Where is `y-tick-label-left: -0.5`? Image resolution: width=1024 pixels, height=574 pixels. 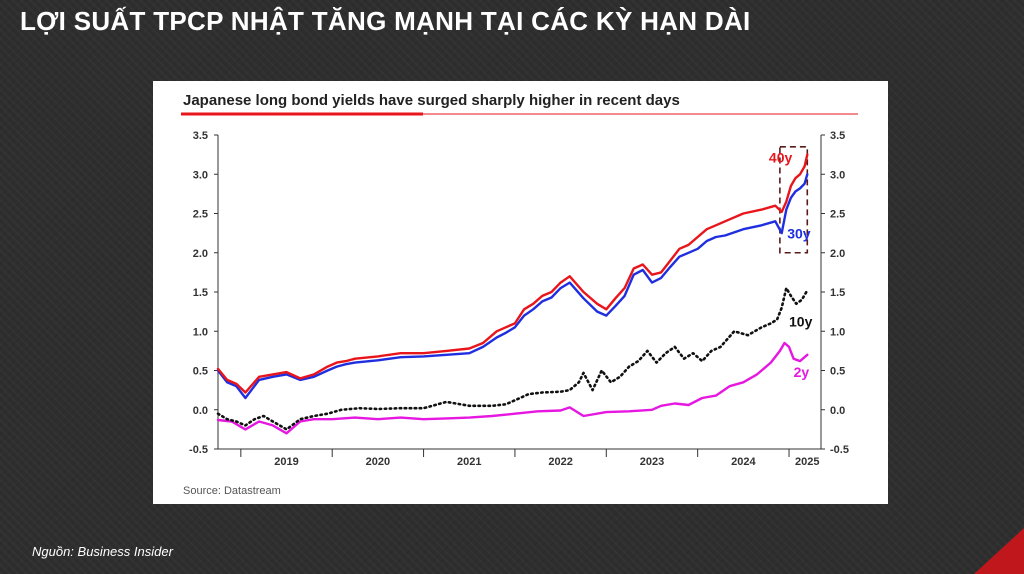 y-tick-label-left: -0.5 is located at coordinates (198, 450).